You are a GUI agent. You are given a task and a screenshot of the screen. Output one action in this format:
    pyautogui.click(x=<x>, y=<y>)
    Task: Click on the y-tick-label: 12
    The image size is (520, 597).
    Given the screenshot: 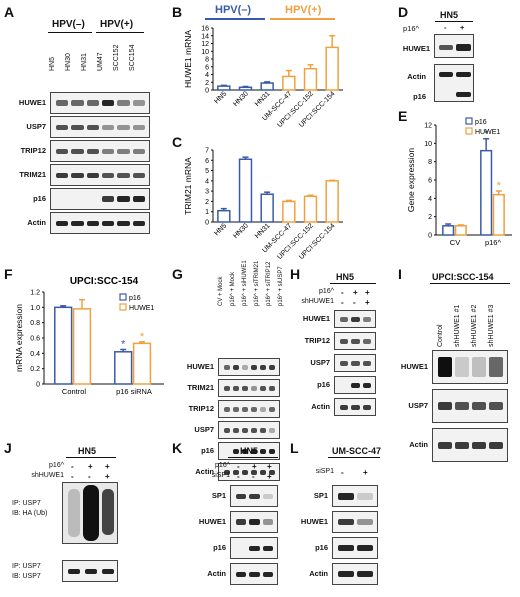 What is the action you would take?
    pyautogui.click(x=205, y=44)
    